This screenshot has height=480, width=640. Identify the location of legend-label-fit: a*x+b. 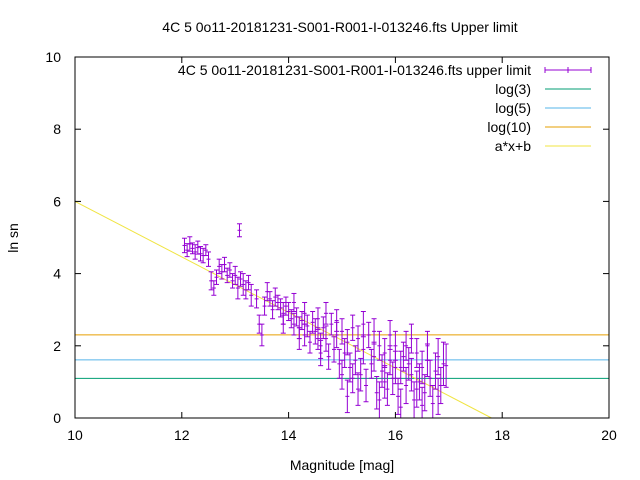
(513, 146).